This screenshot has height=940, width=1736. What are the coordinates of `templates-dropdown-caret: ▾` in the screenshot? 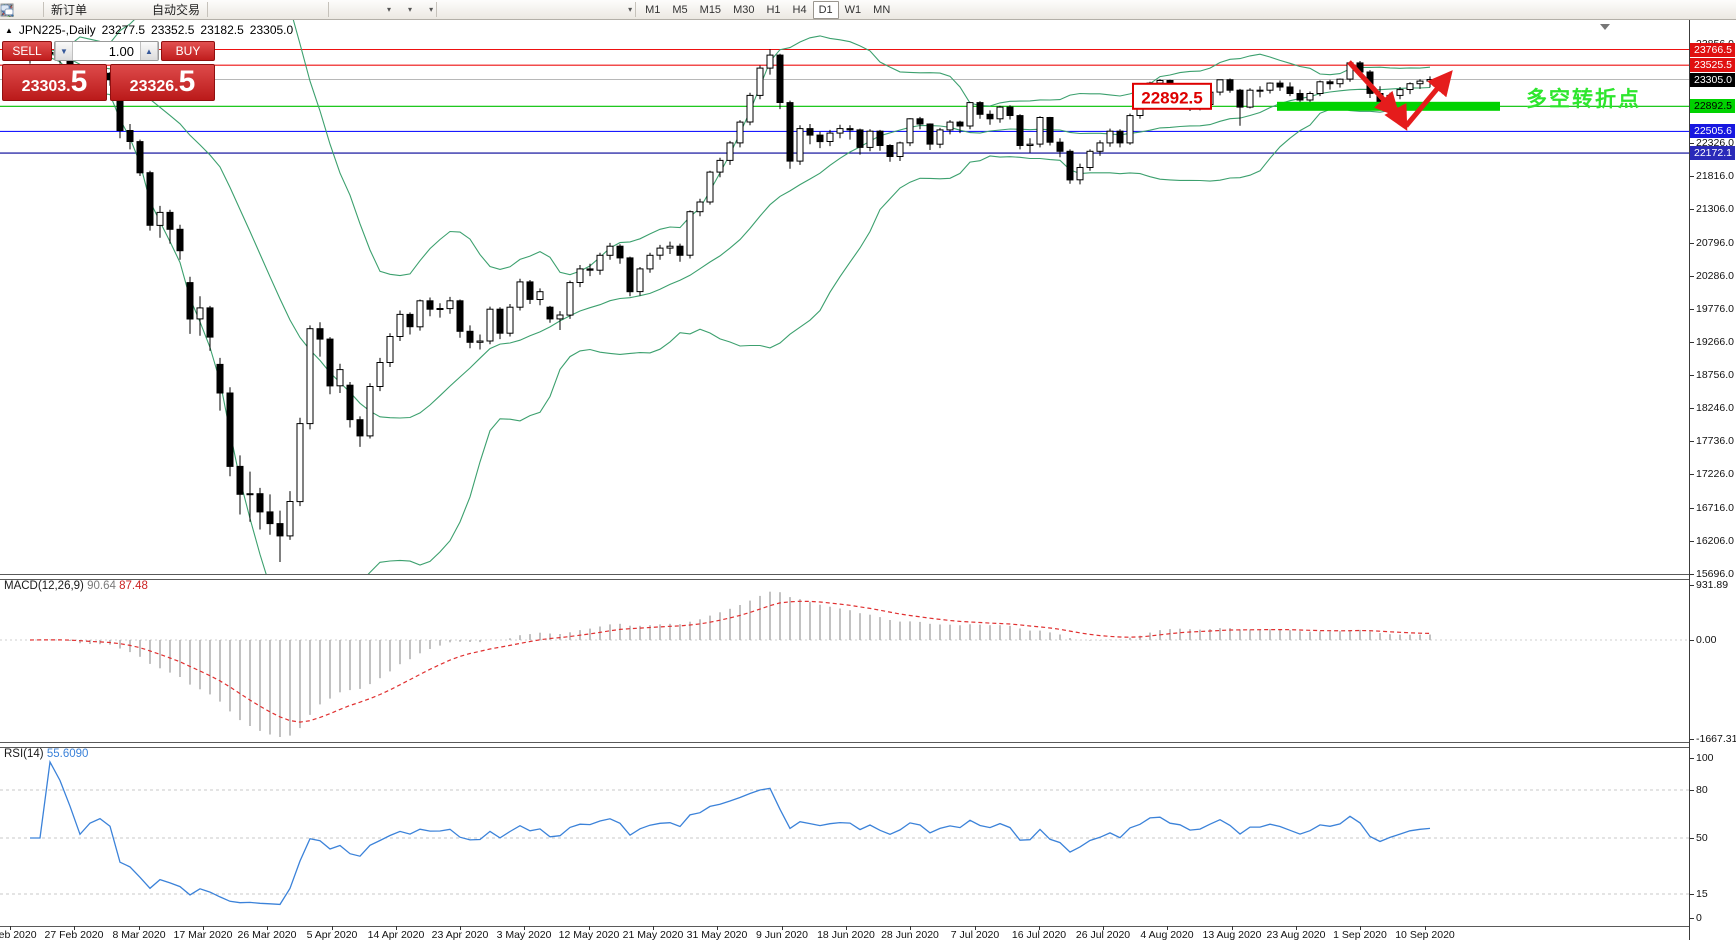 It's located at (431, 9).